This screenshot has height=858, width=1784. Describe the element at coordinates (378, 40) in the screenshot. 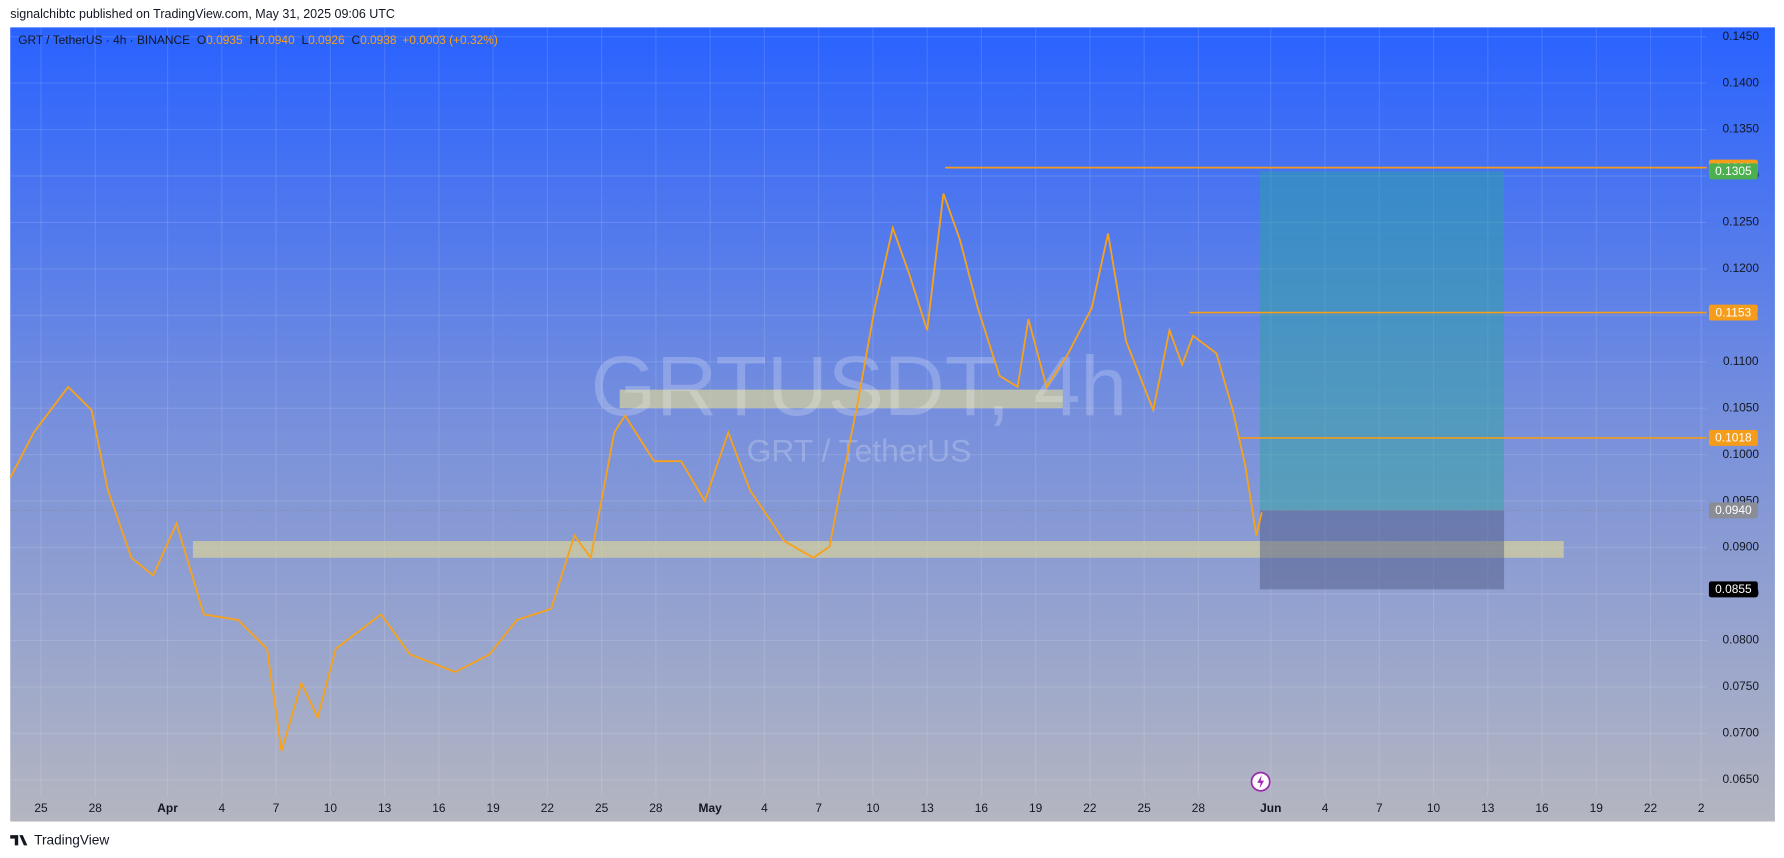

I see `ohlc-value: 0.0938` at that location.